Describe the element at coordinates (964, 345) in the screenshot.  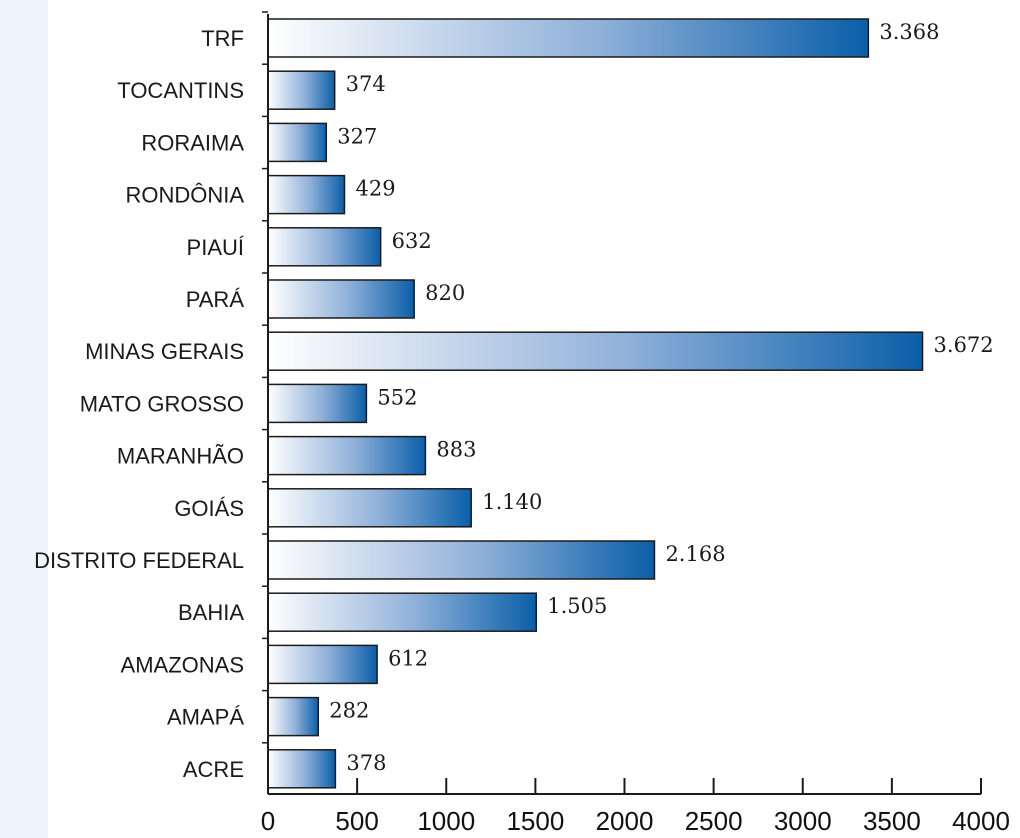
I see `value-label: 3.672` at that location.